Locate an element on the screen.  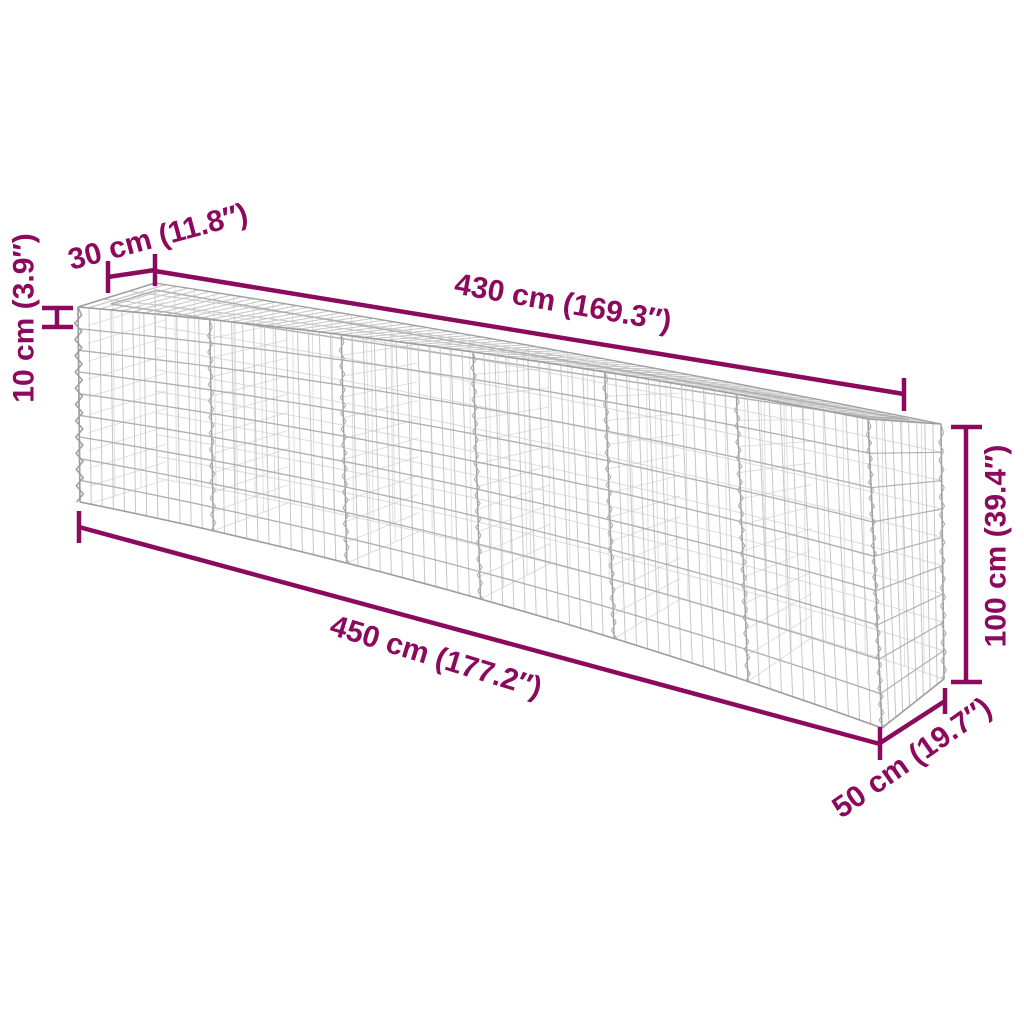
dimension-height: 100 cm (39.4″) is located at coordinates (982, 554).